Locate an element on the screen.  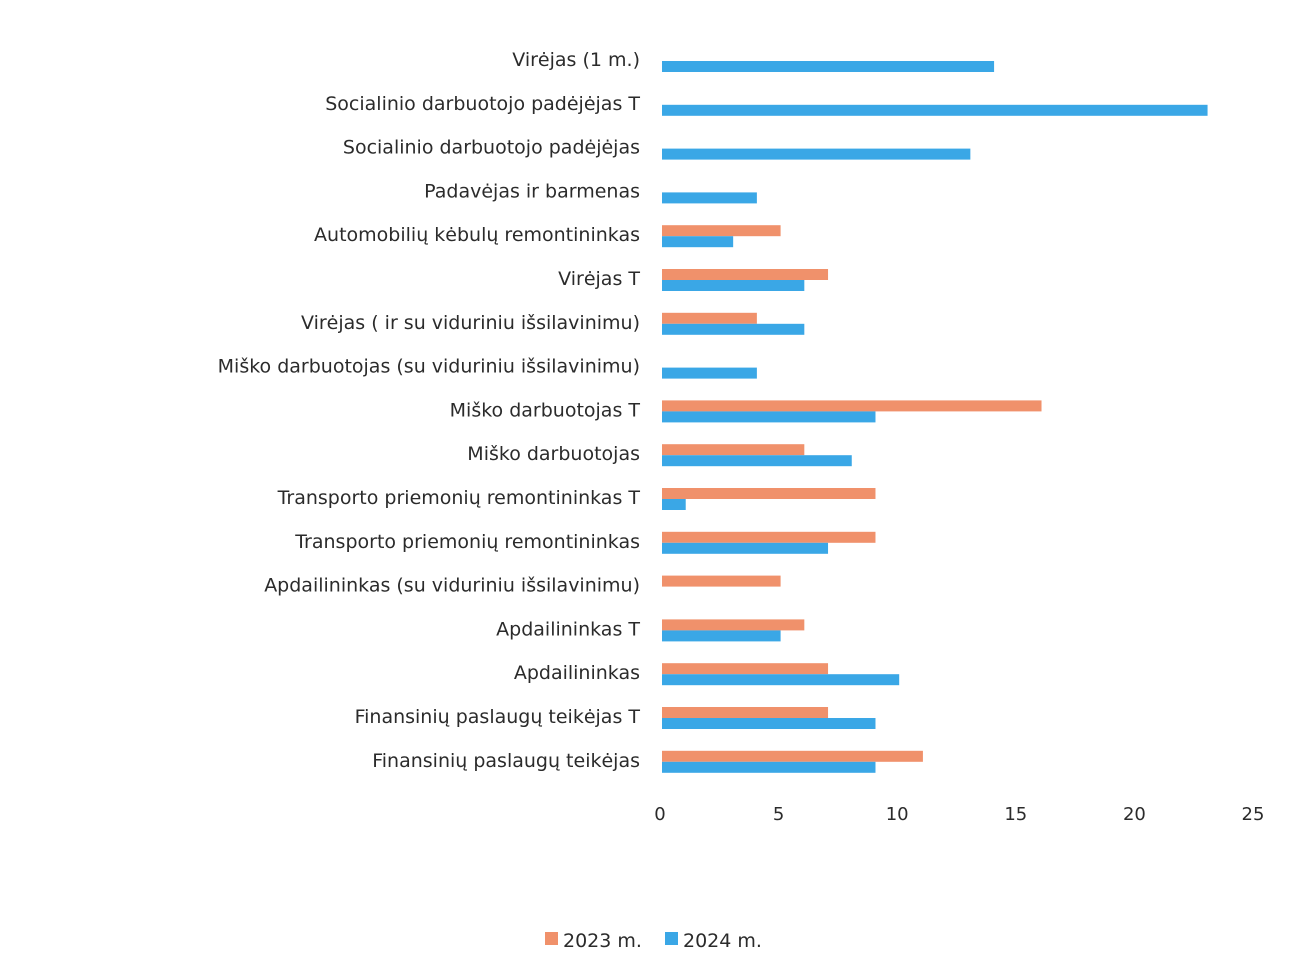
x-tick-label: 15 is located at coordinates (1015, 814).